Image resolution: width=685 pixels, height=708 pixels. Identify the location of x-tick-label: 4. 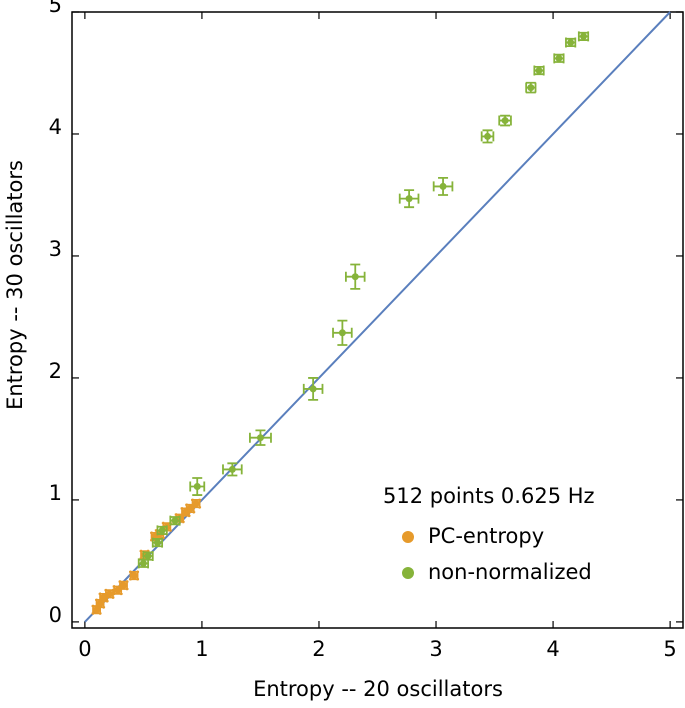
(552, 649).